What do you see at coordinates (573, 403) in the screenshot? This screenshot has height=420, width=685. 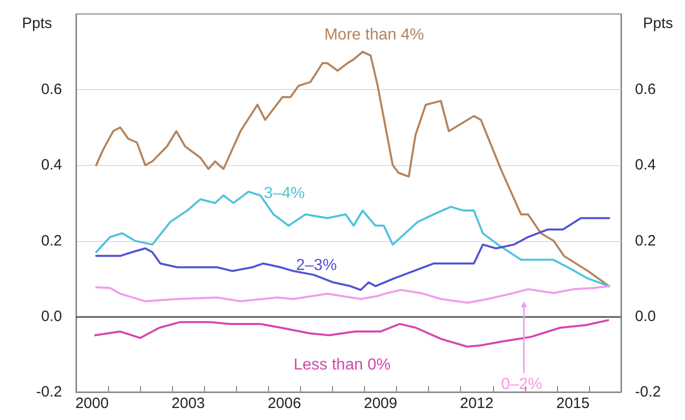 I see `x-tick-label: 2015` at bounding box center [573, 403].